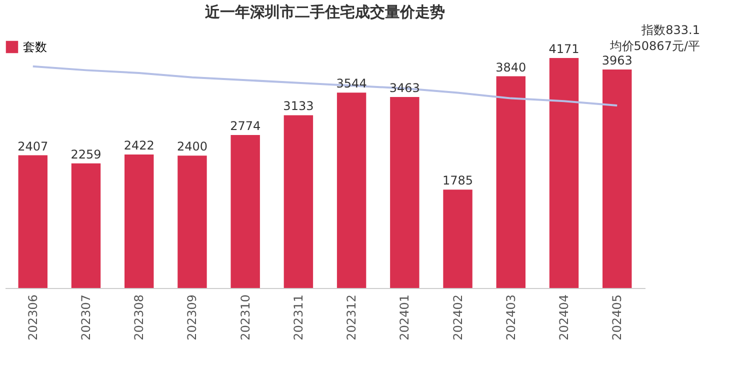  Describe the element at coordinates (511, 67) in the screenshot. I see `data-label: 3840` at that location.